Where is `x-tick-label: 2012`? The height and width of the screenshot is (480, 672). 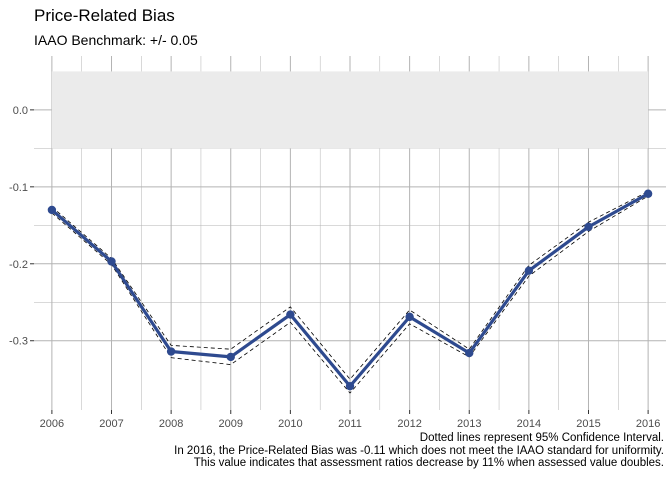
x-tick-label: 2012 is located at coordinates (409, 424).